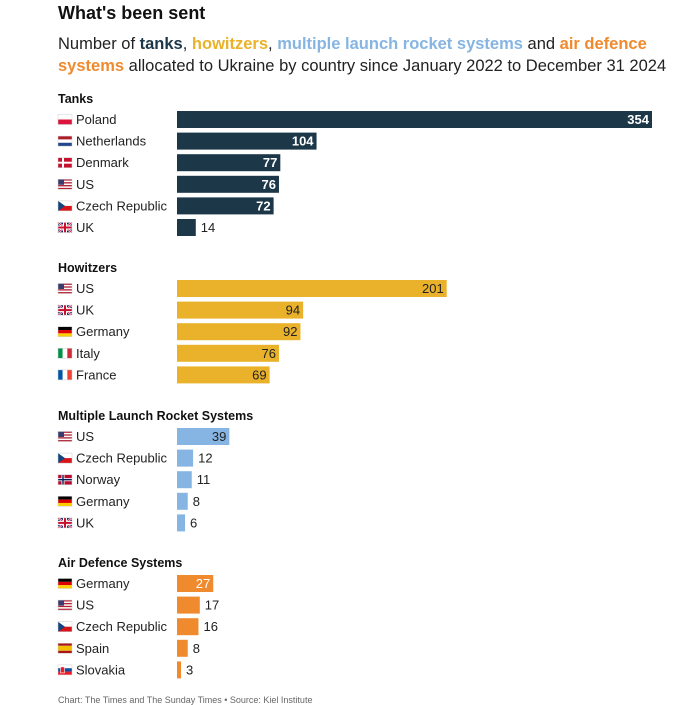 The image size is (700, 705). Describe the element at coordinates (210, 626) in the screenshot. I see `value-label: 16` at that location.